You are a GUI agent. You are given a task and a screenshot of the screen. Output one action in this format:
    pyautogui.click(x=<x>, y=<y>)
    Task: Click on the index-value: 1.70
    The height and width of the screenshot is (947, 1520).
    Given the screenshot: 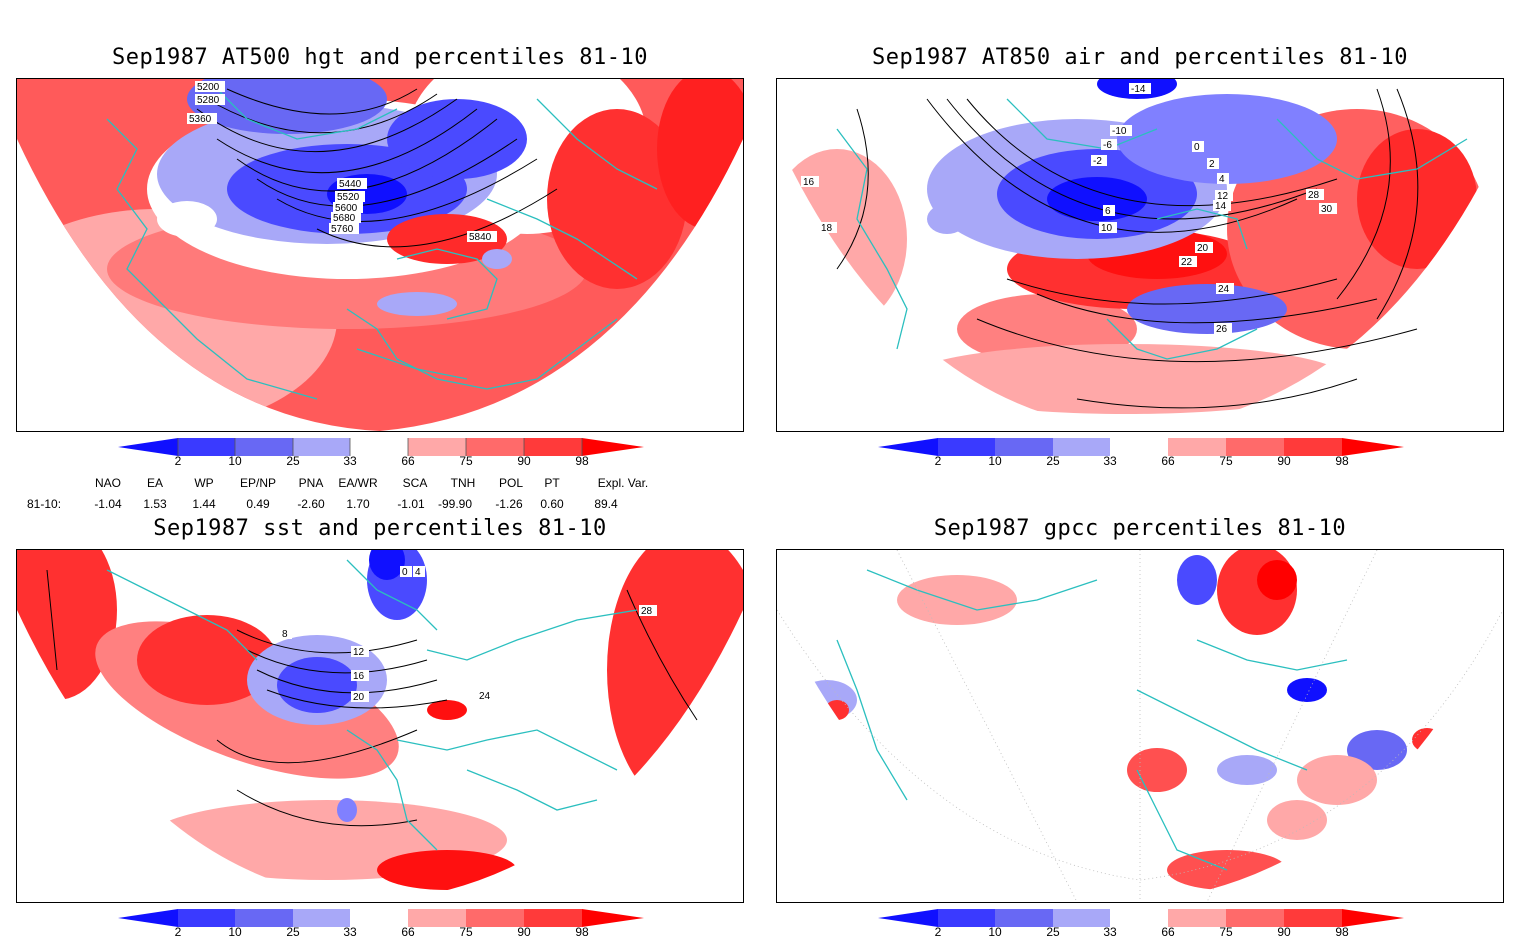 What is the action you would take?
    pyautogui.click(x=358, y=504)
    